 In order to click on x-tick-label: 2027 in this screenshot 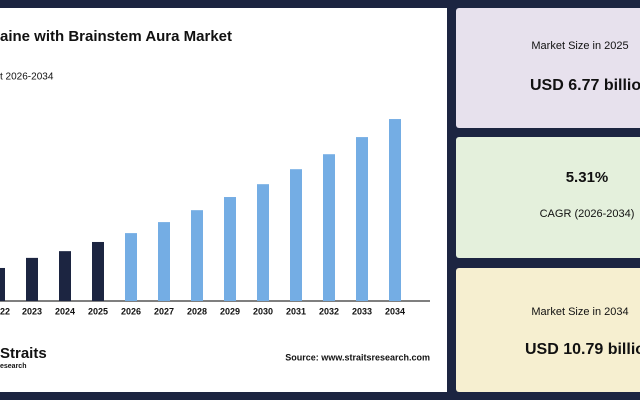, I will do `click(164, 311)`.